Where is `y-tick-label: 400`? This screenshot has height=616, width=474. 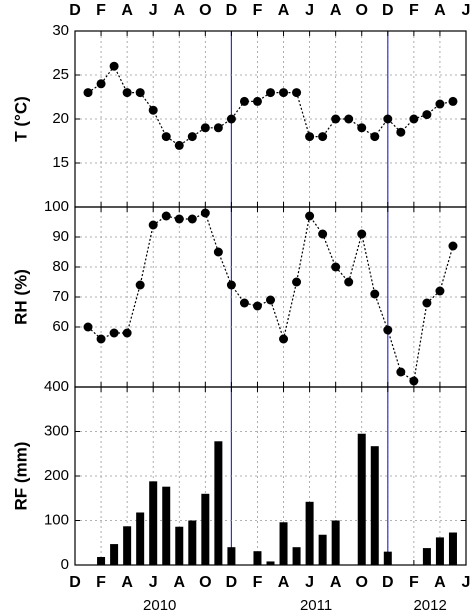 y-tick-label: 400 is located at coordinates (56, 386).